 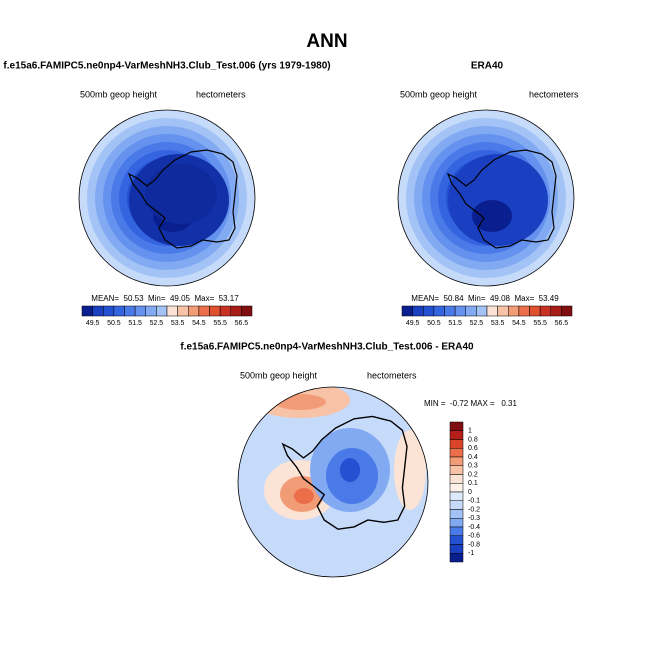 I want to click on colorbar-label: 0.6, so click(x=473, y=448).